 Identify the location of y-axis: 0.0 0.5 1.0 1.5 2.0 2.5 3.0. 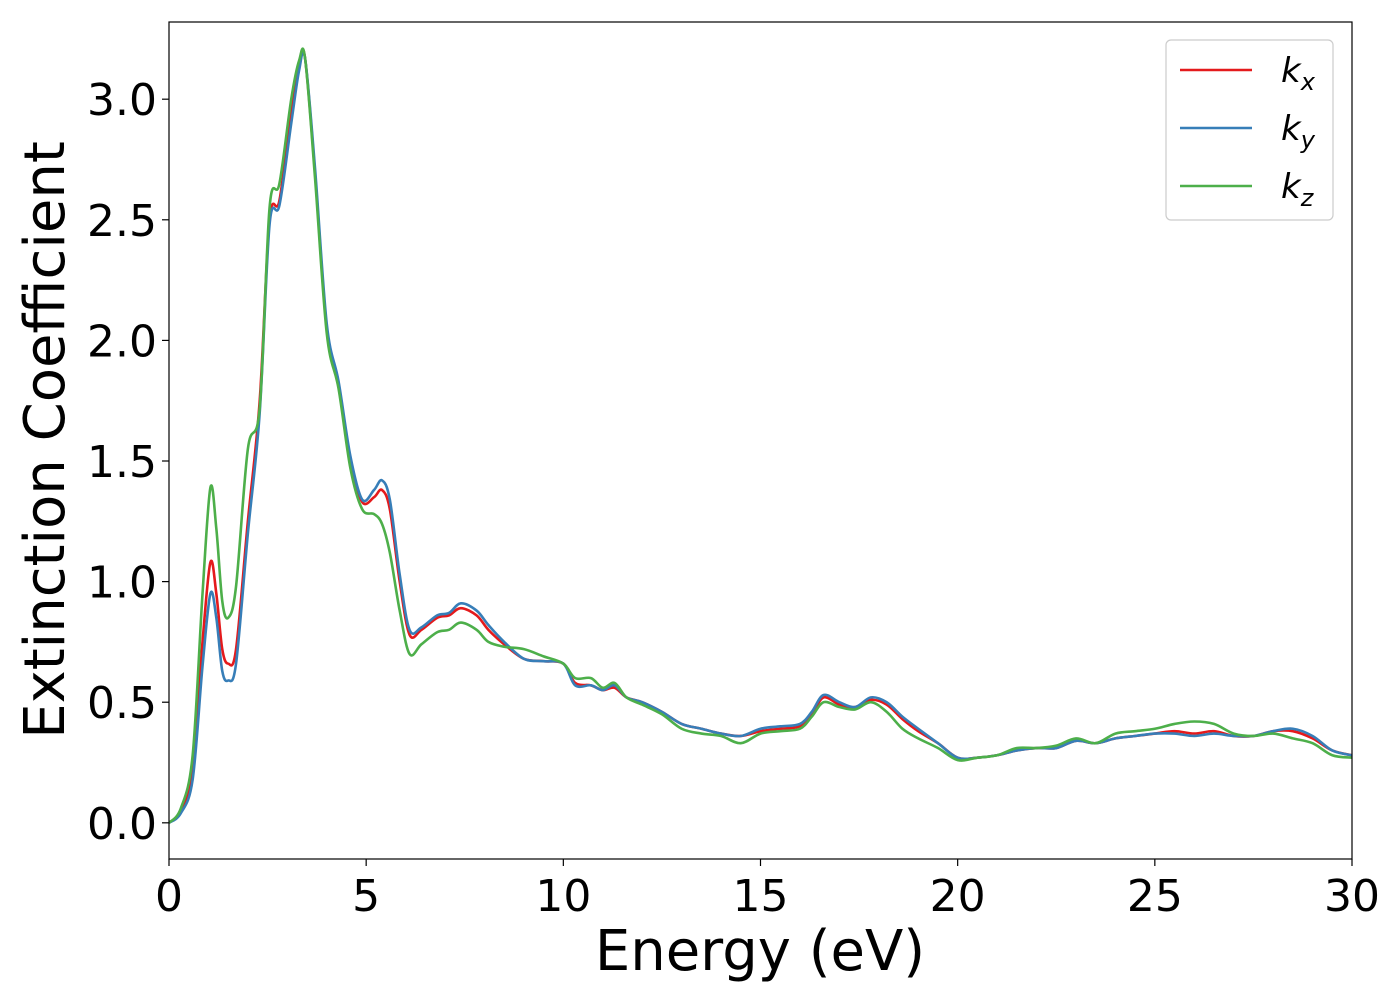
(128, 462).